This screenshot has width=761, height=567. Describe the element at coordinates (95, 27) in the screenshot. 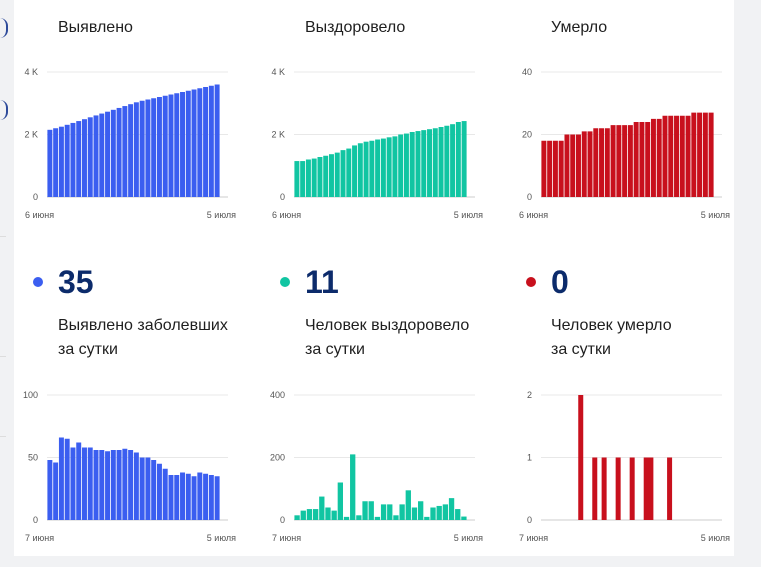

I see `cum-detected-title: Выявлено` at that location.